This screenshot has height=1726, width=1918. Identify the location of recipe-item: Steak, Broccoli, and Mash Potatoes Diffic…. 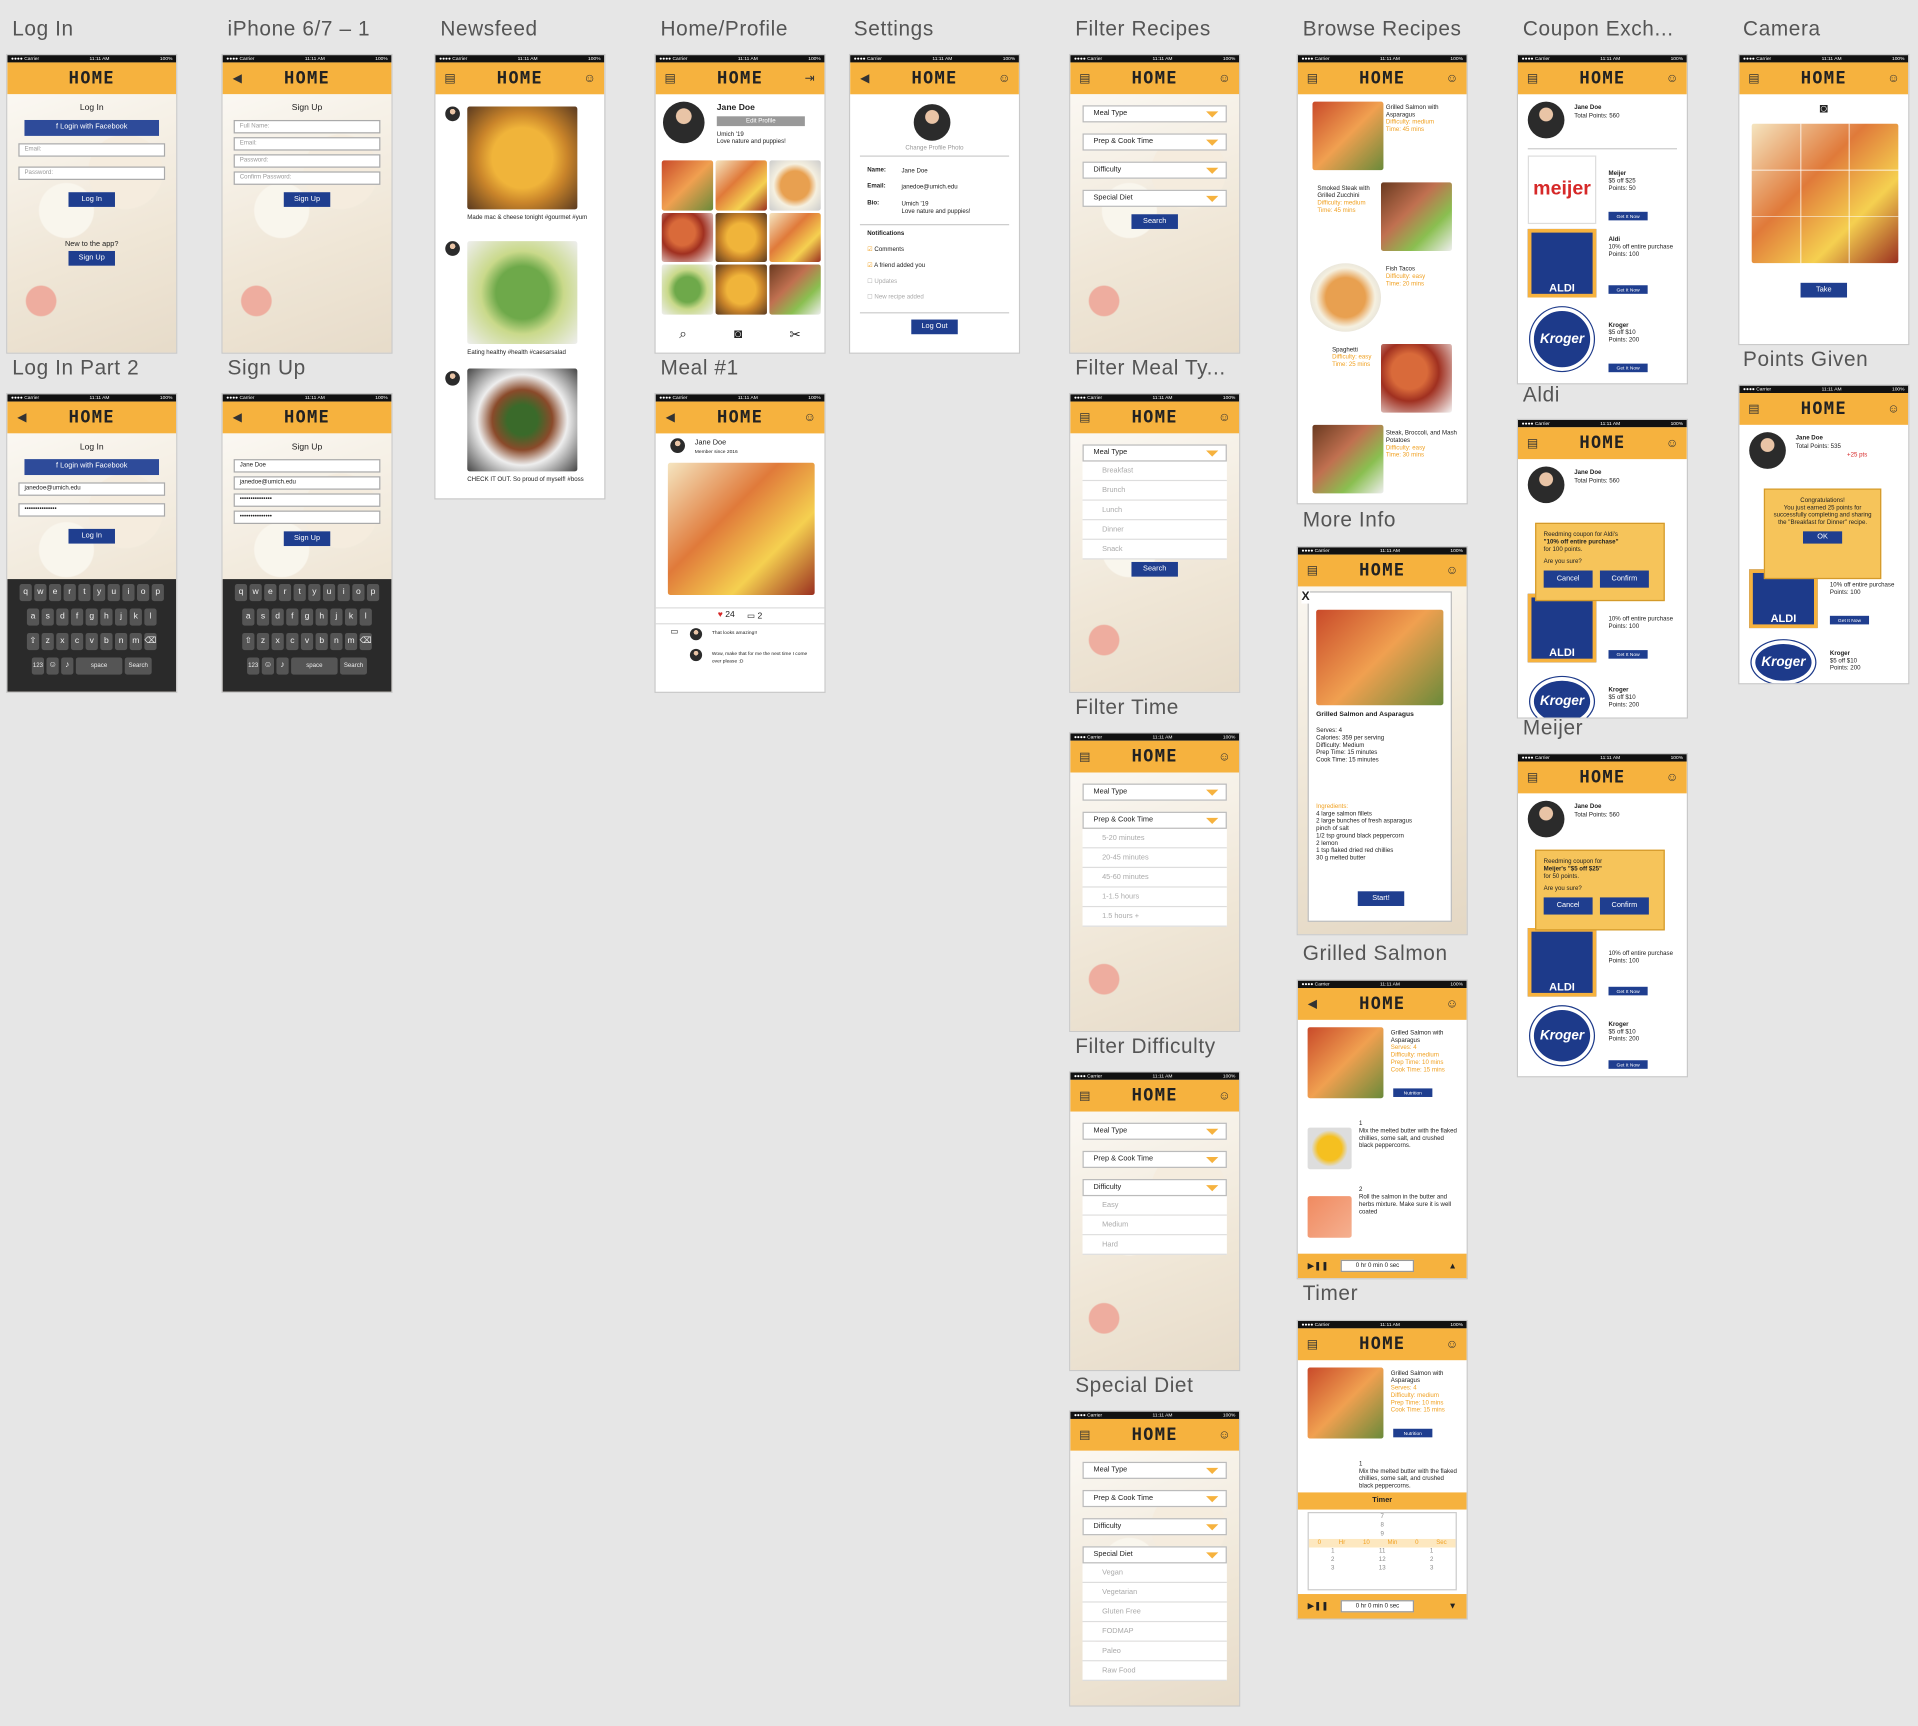
(1421, 444).